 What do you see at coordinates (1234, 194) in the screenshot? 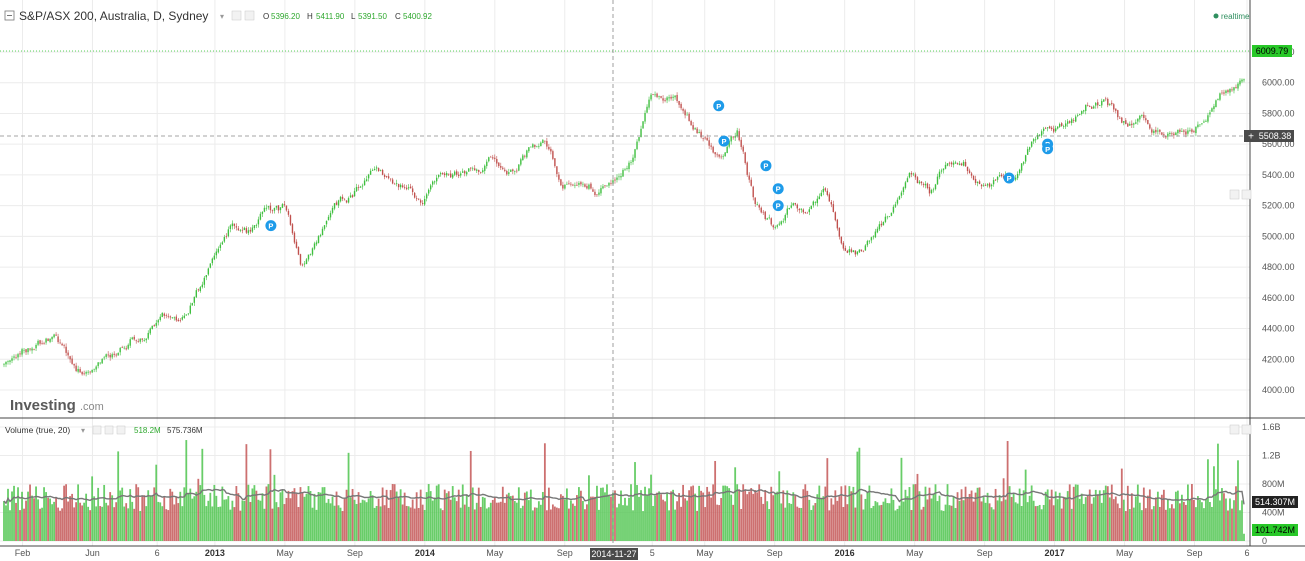
I see `pane-scale-icon` at bounding box center [1234, 194].